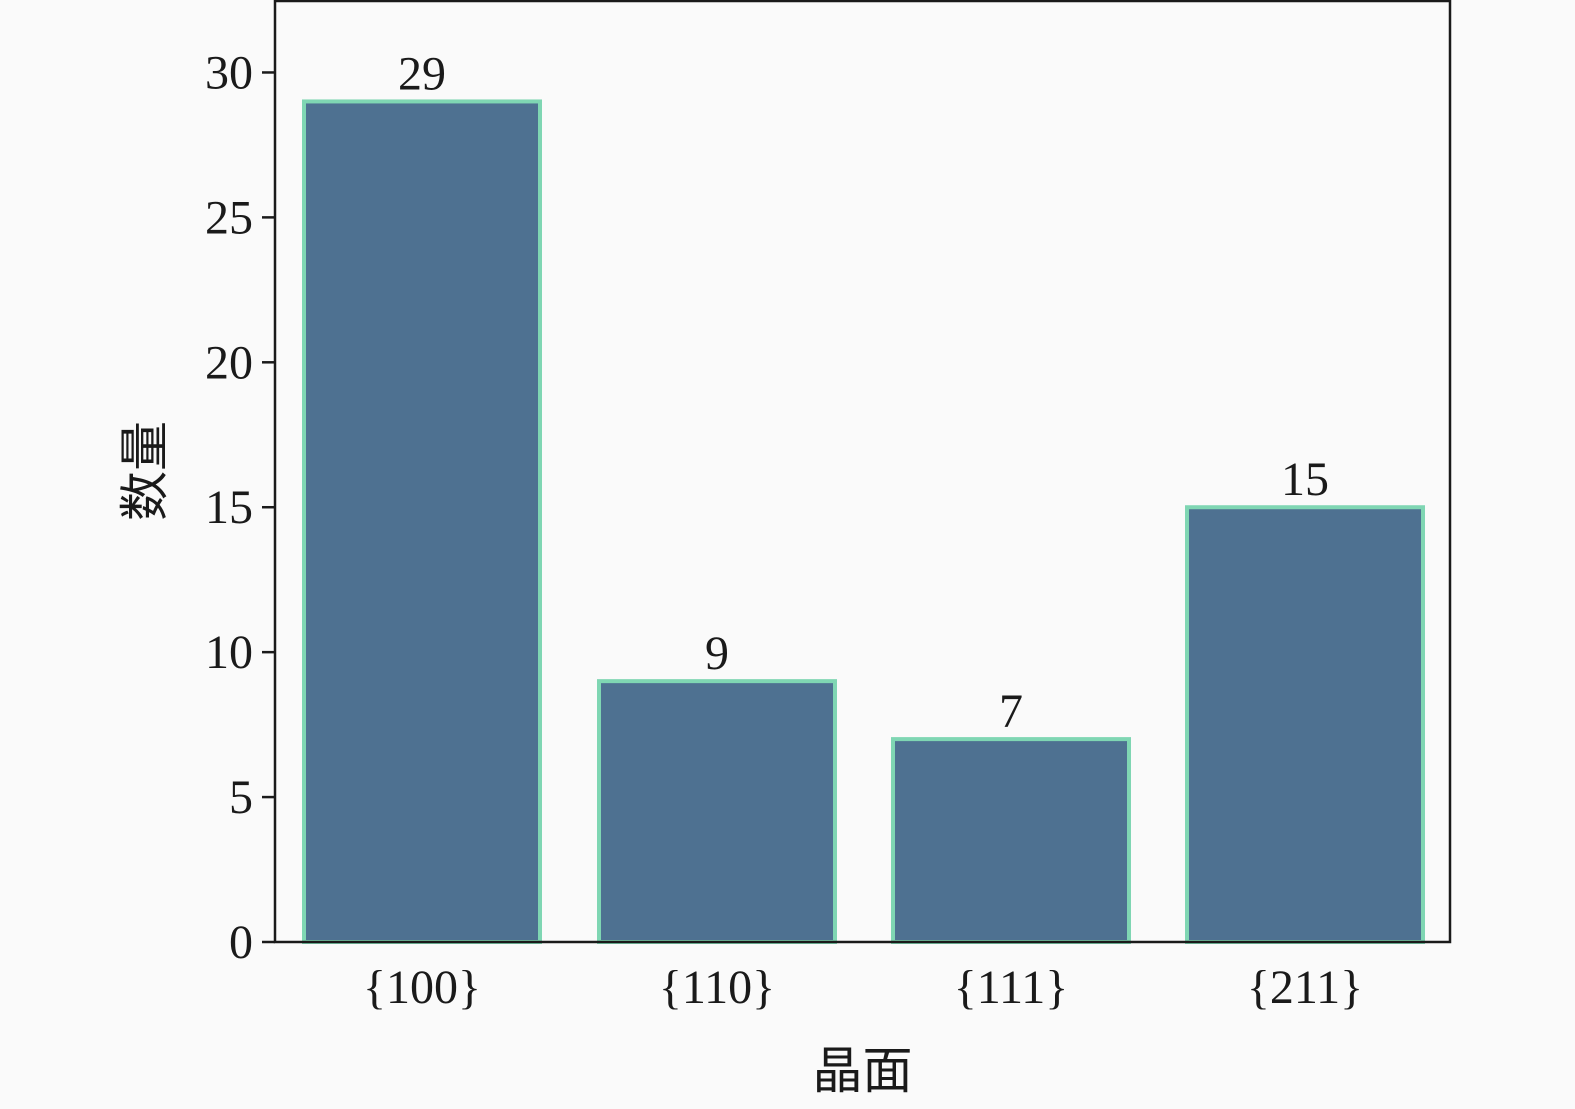 This screenshot has height=1109, width=1575. What do you see at coordinates (863, 987) in the screenshot?
I see `x-axis-ticks: {100} {110} {111} {211}` at bounding box center [863, 987].